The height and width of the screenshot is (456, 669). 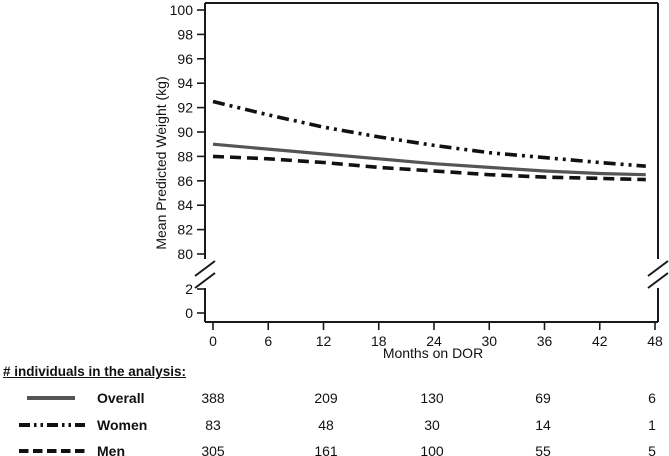 I want to click on x-tick-label: 12, so click(x=324, y=341).